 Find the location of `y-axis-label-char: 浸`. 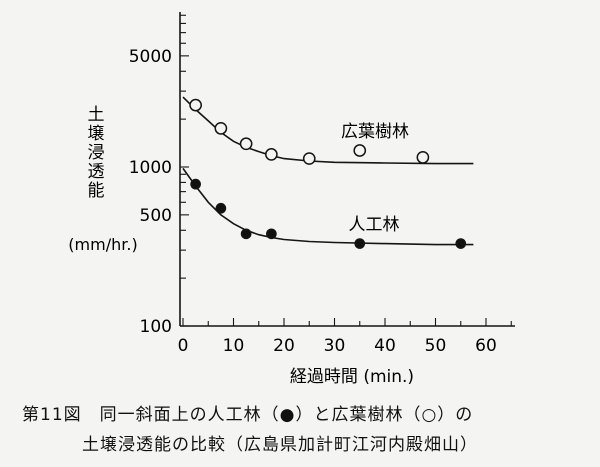

y-axis-label-char: 浸 is located at coordinates (96, 153).